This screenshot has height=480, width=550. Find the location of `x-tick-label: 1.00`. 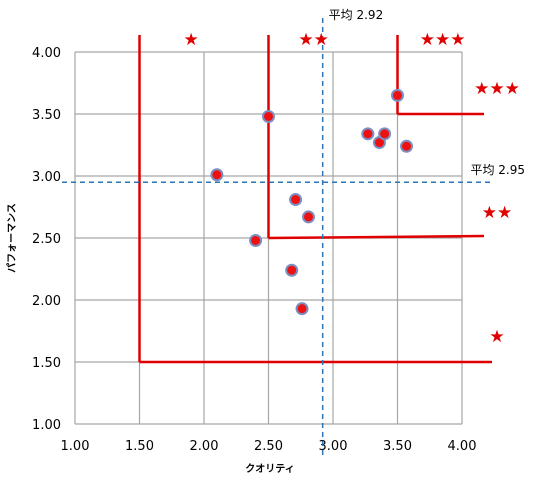

x-tick-label: 1.00 is located at coordinates (75, 446).